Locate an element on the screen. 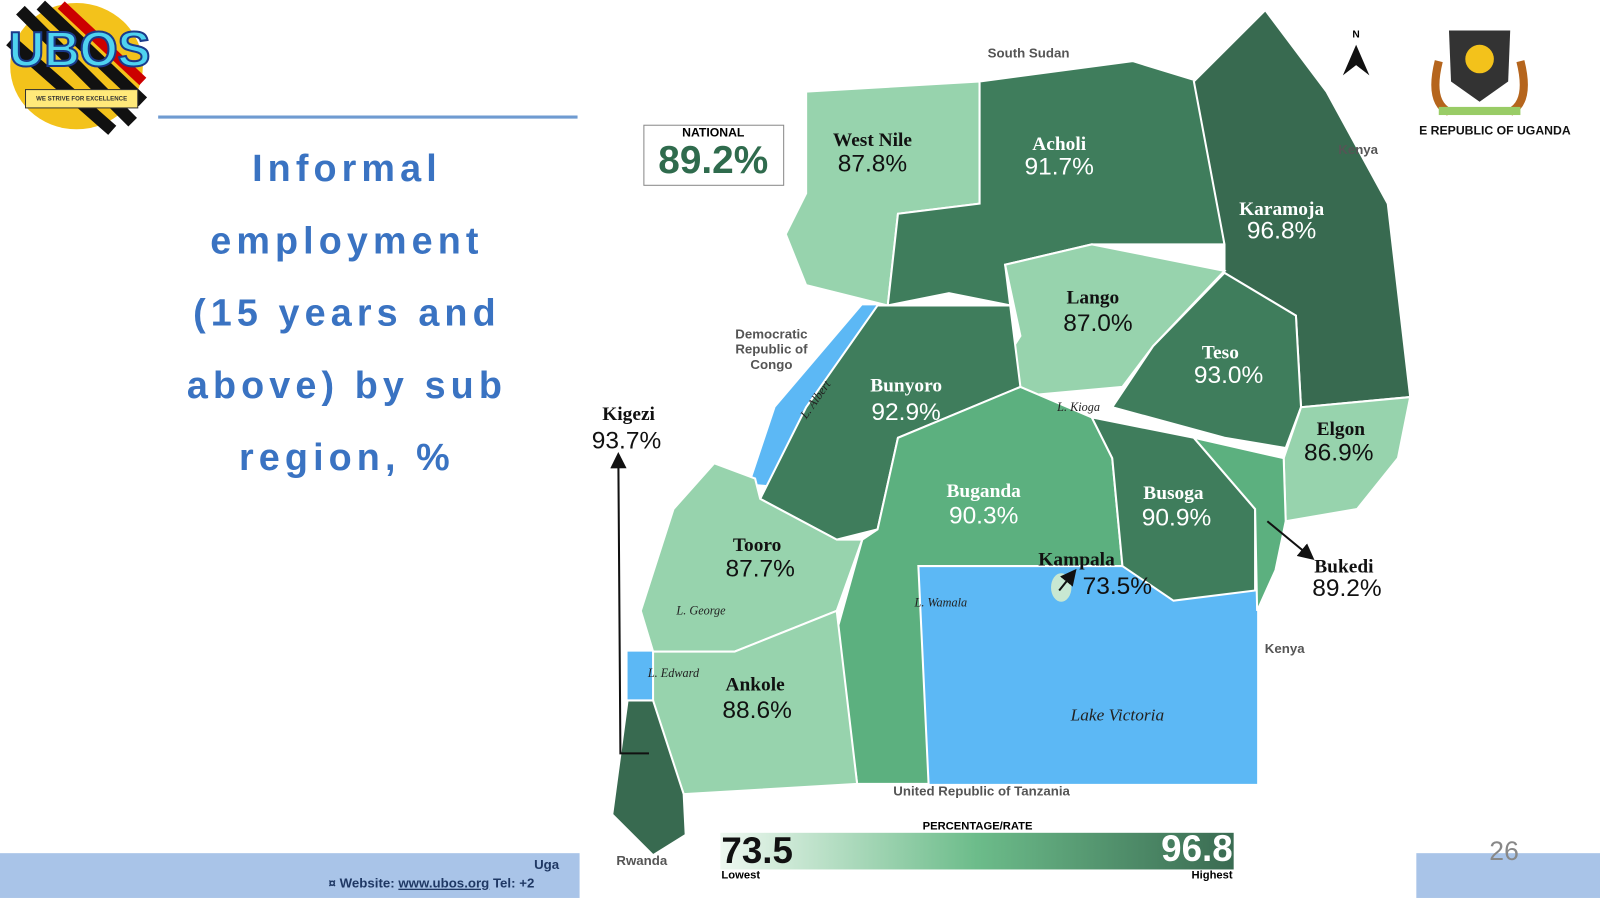  legend-low: 73.5 is located at coordinates (756, 850).